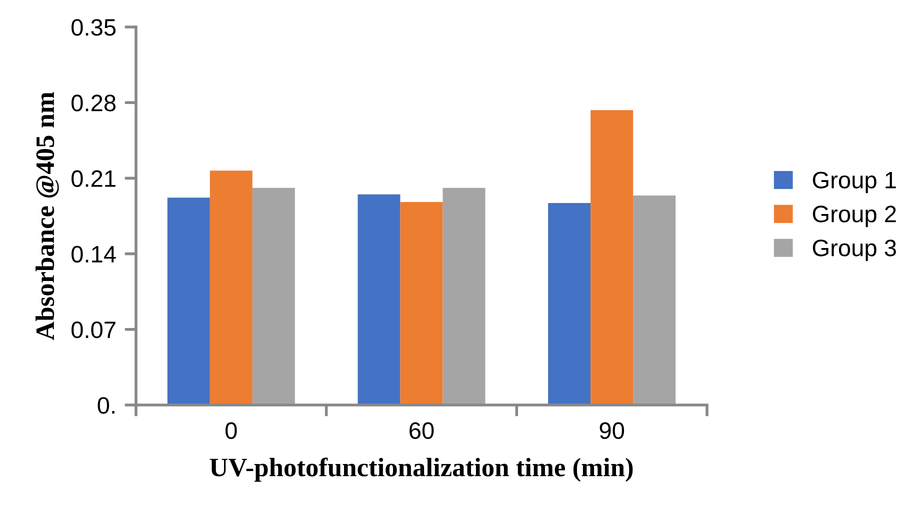 Image resolution: width=902 pixels, height=509 pixels. What do you see at coordinates (854, 183) in the screenshot?
I see `legend-label: Group 1` at bounding box center [854, 183].